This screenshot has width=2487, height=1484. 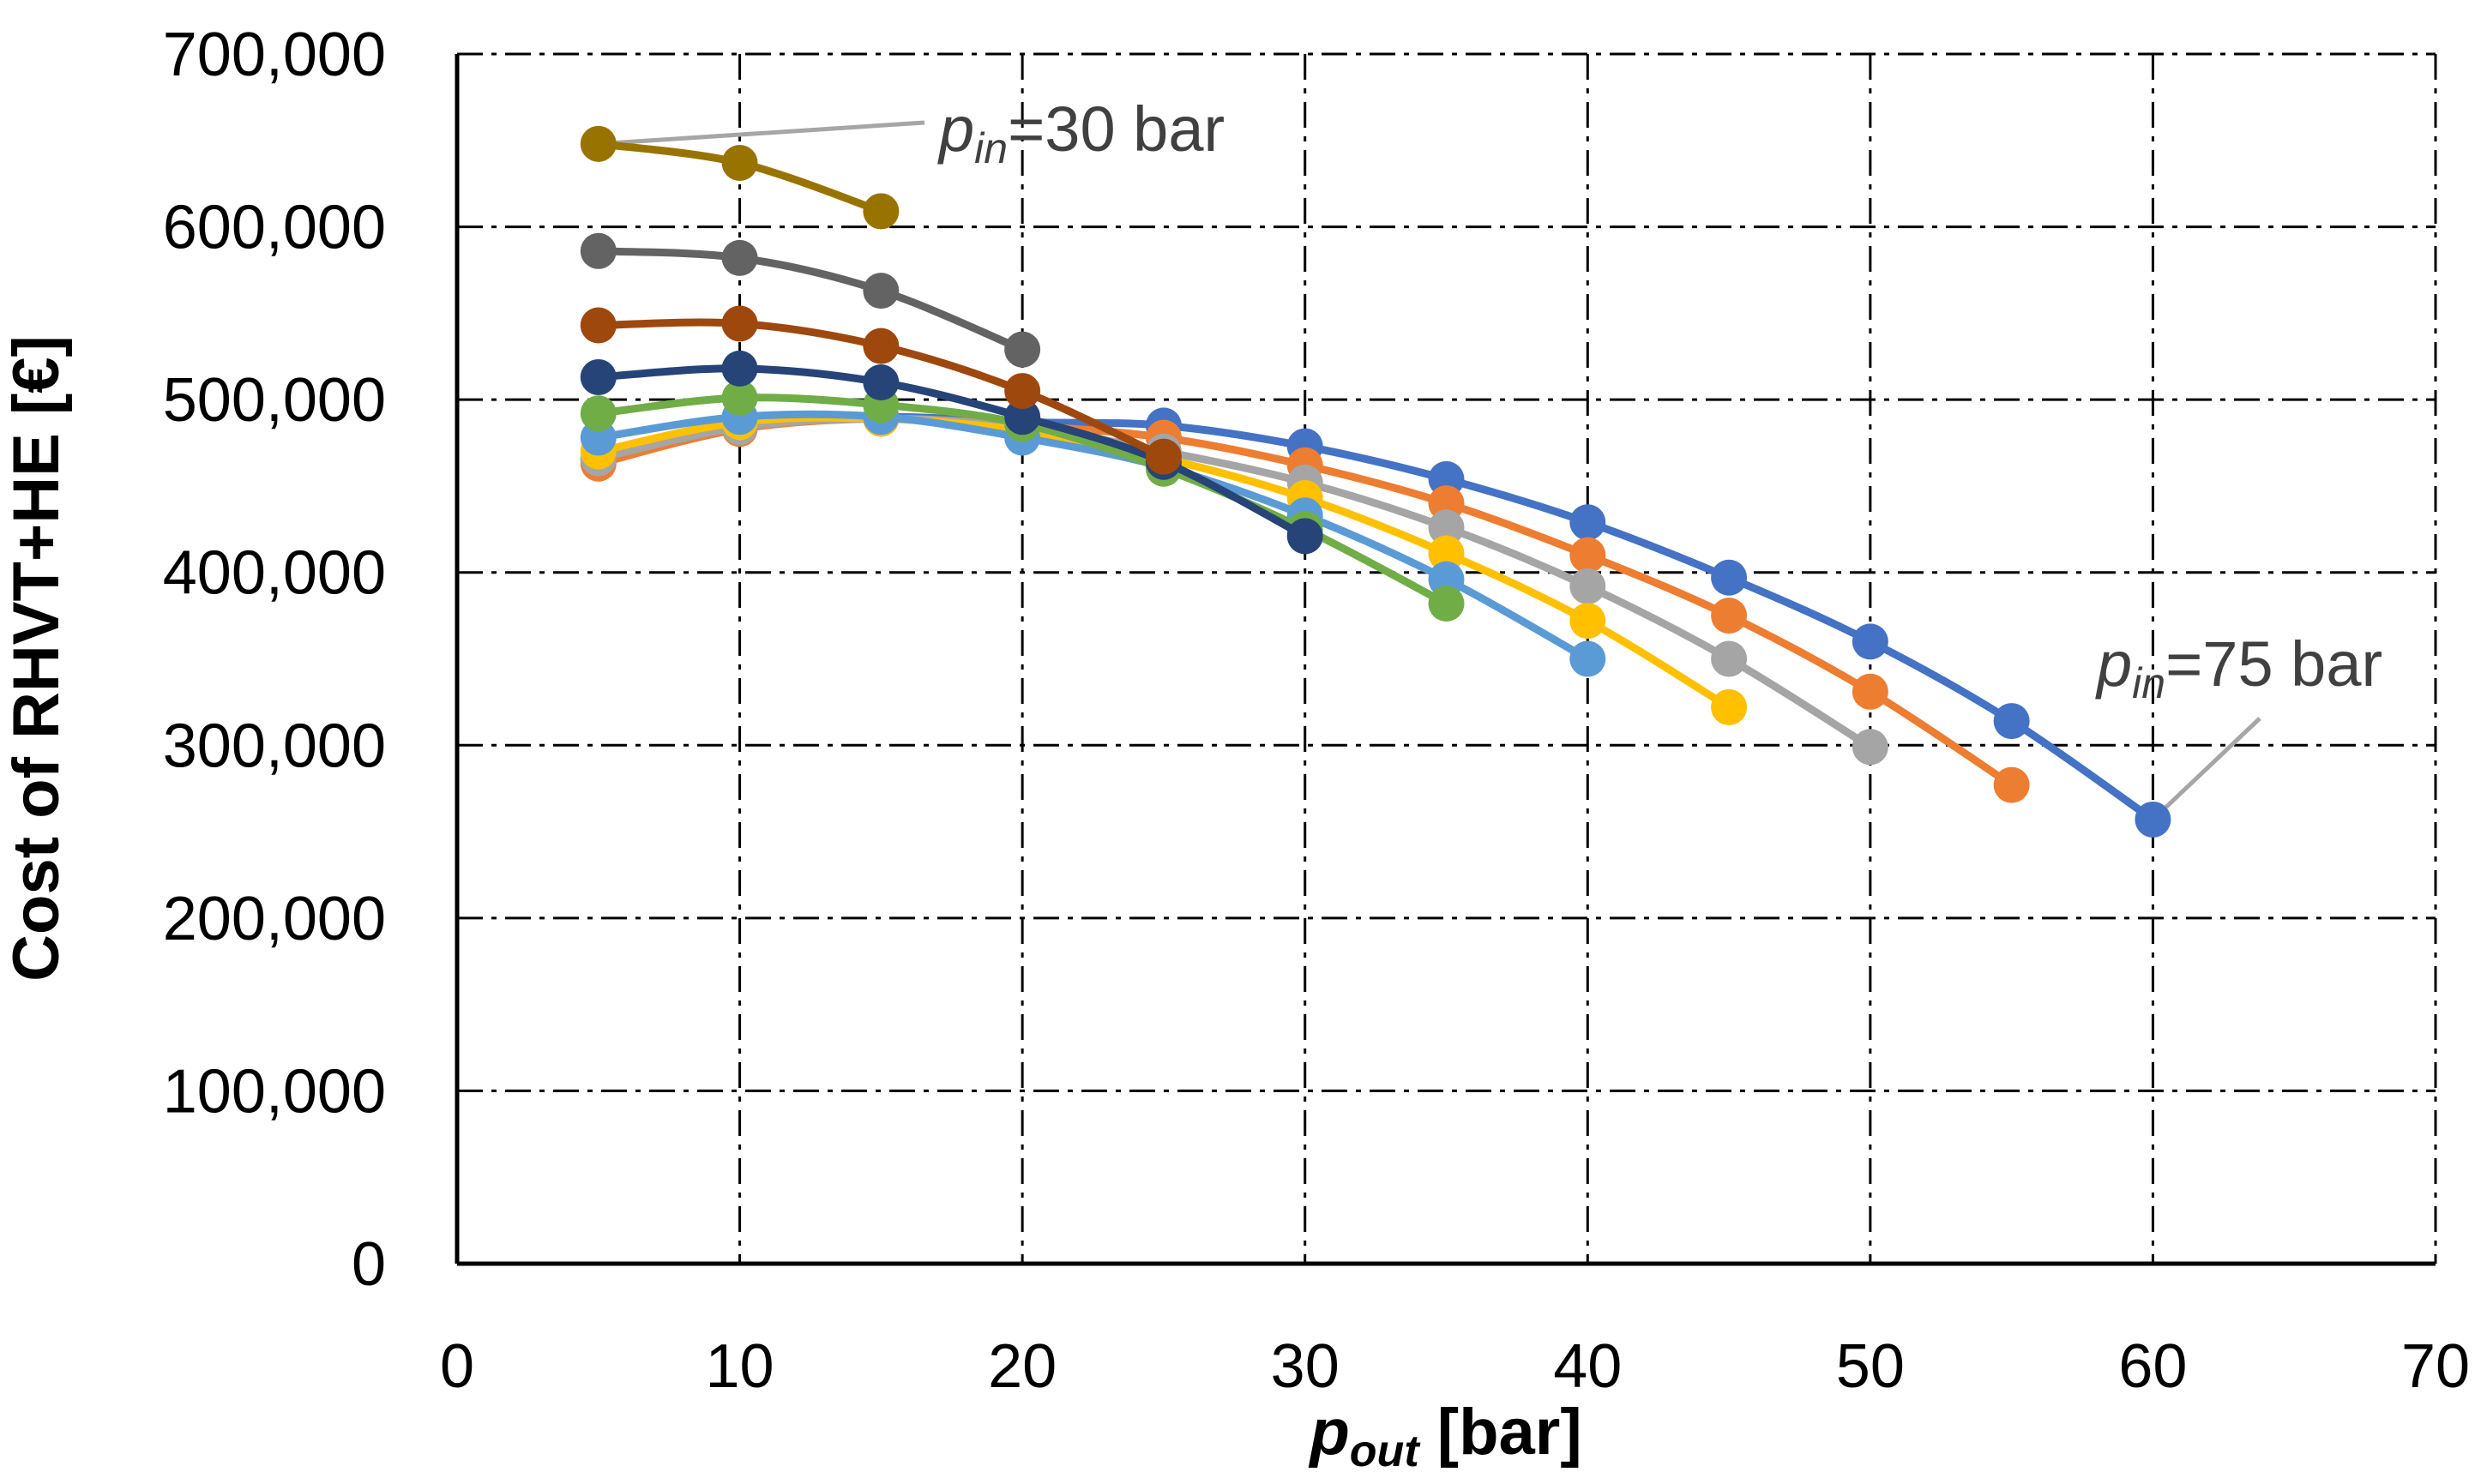 I want to click on x-tick-label: 0, so click(x=457, y=1366).